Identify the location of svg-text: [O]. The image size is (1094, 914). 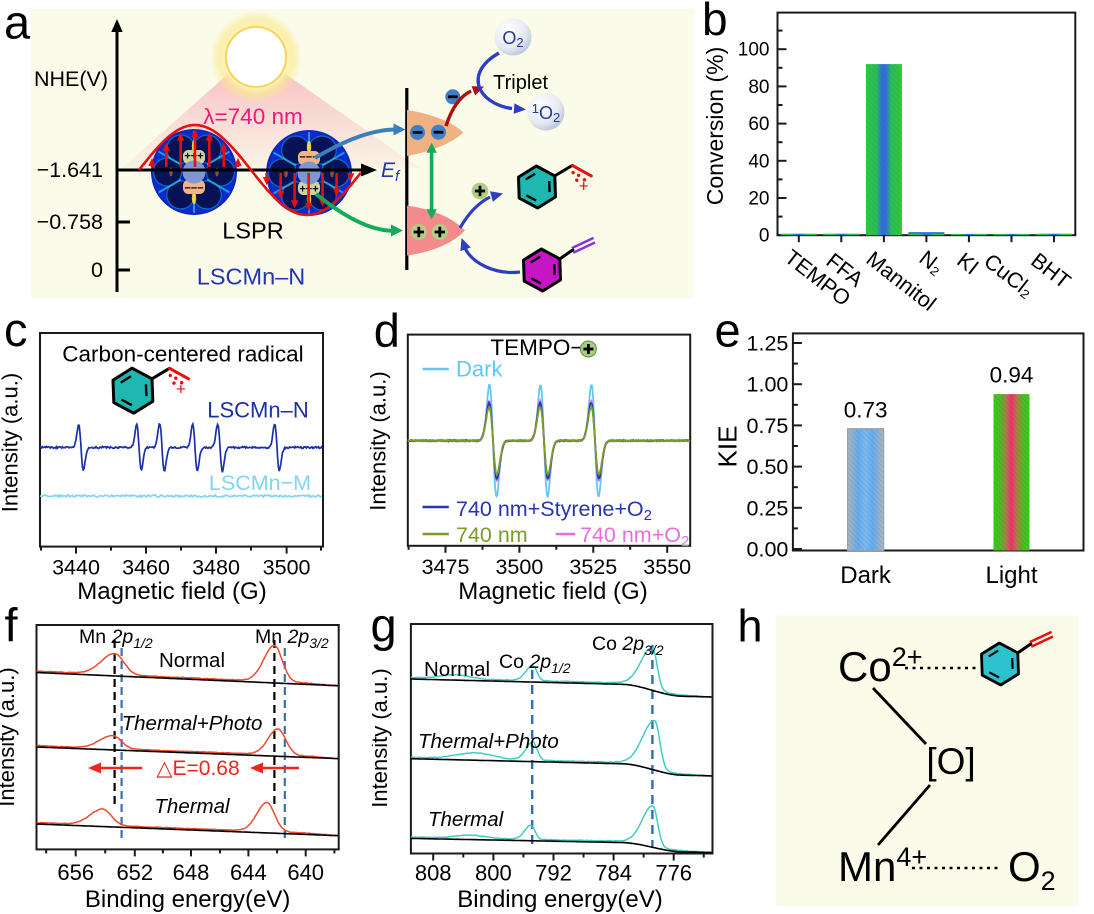
(950, 761).